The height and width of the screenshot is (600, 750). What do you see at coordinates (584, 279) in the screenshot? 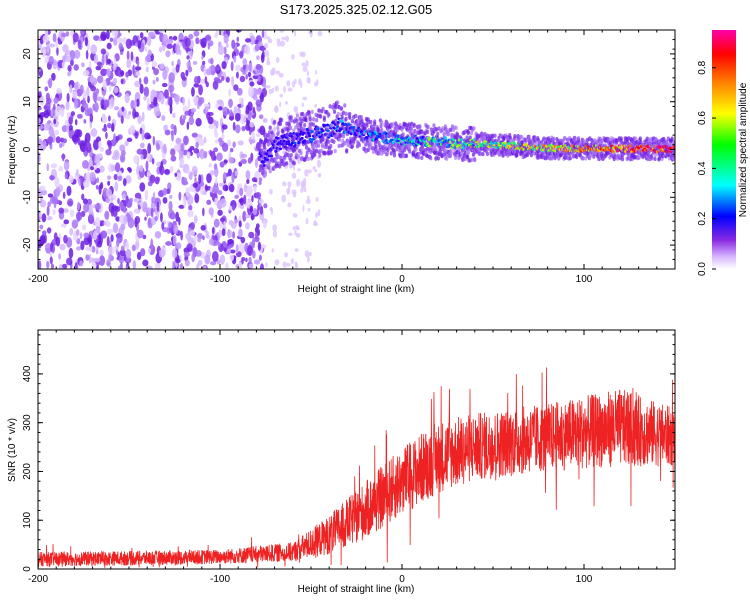
I see `x-tick-label: 100` at bounding box center [584, 279].